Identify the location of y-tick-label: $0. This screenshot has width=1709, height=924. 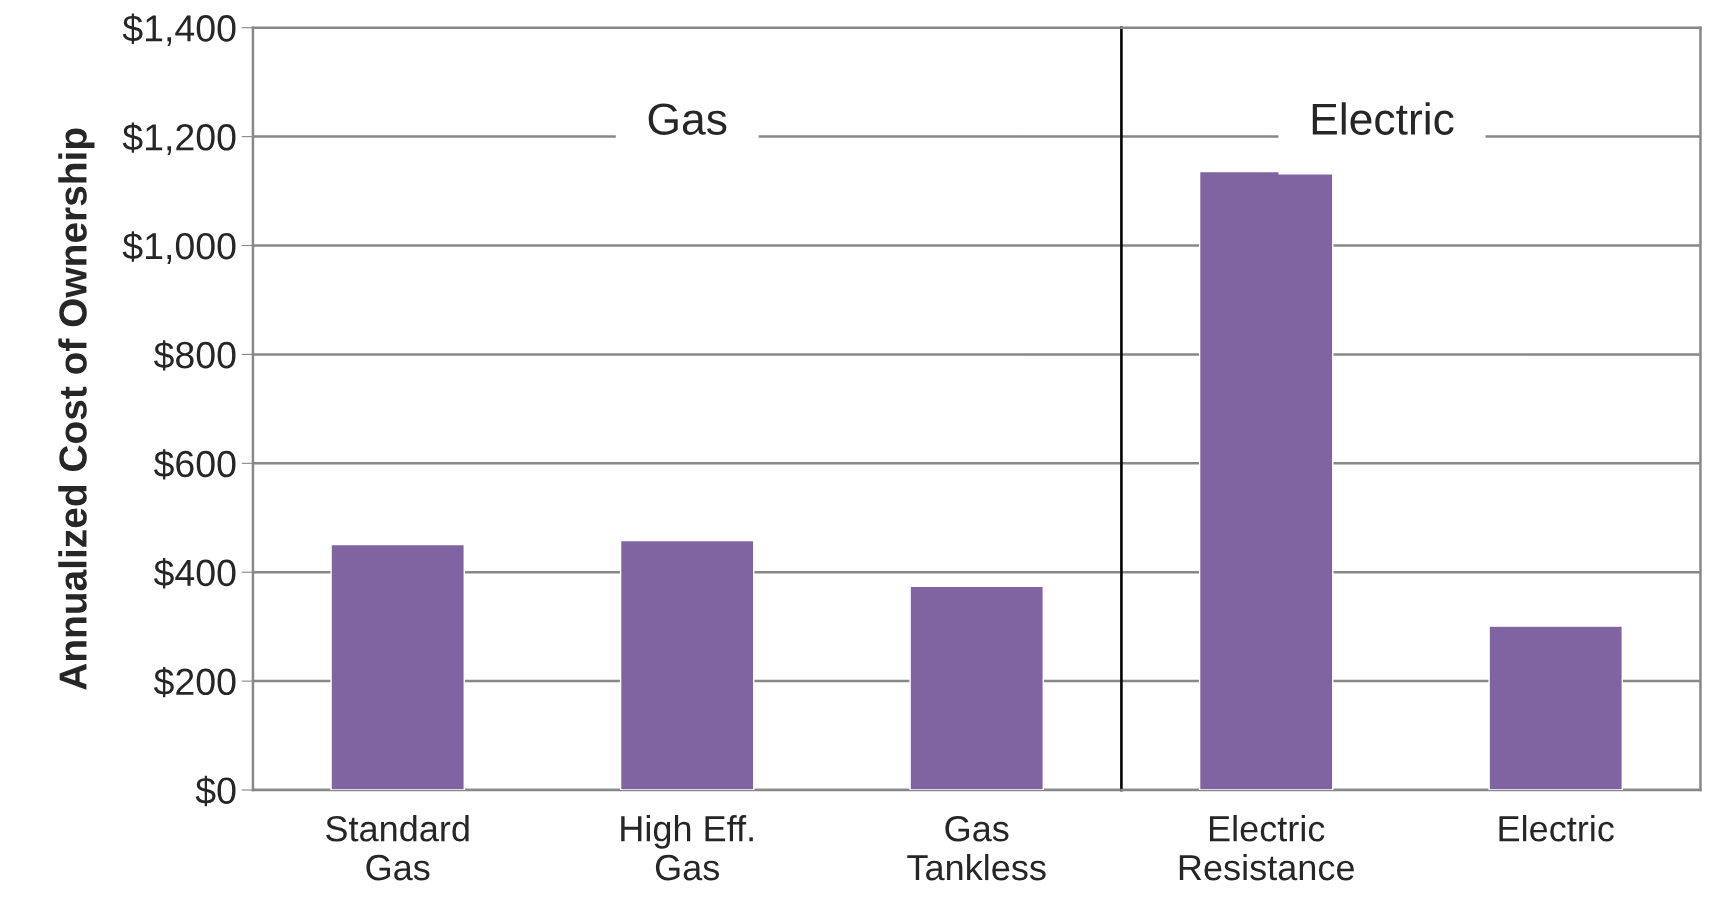
(215, 791).